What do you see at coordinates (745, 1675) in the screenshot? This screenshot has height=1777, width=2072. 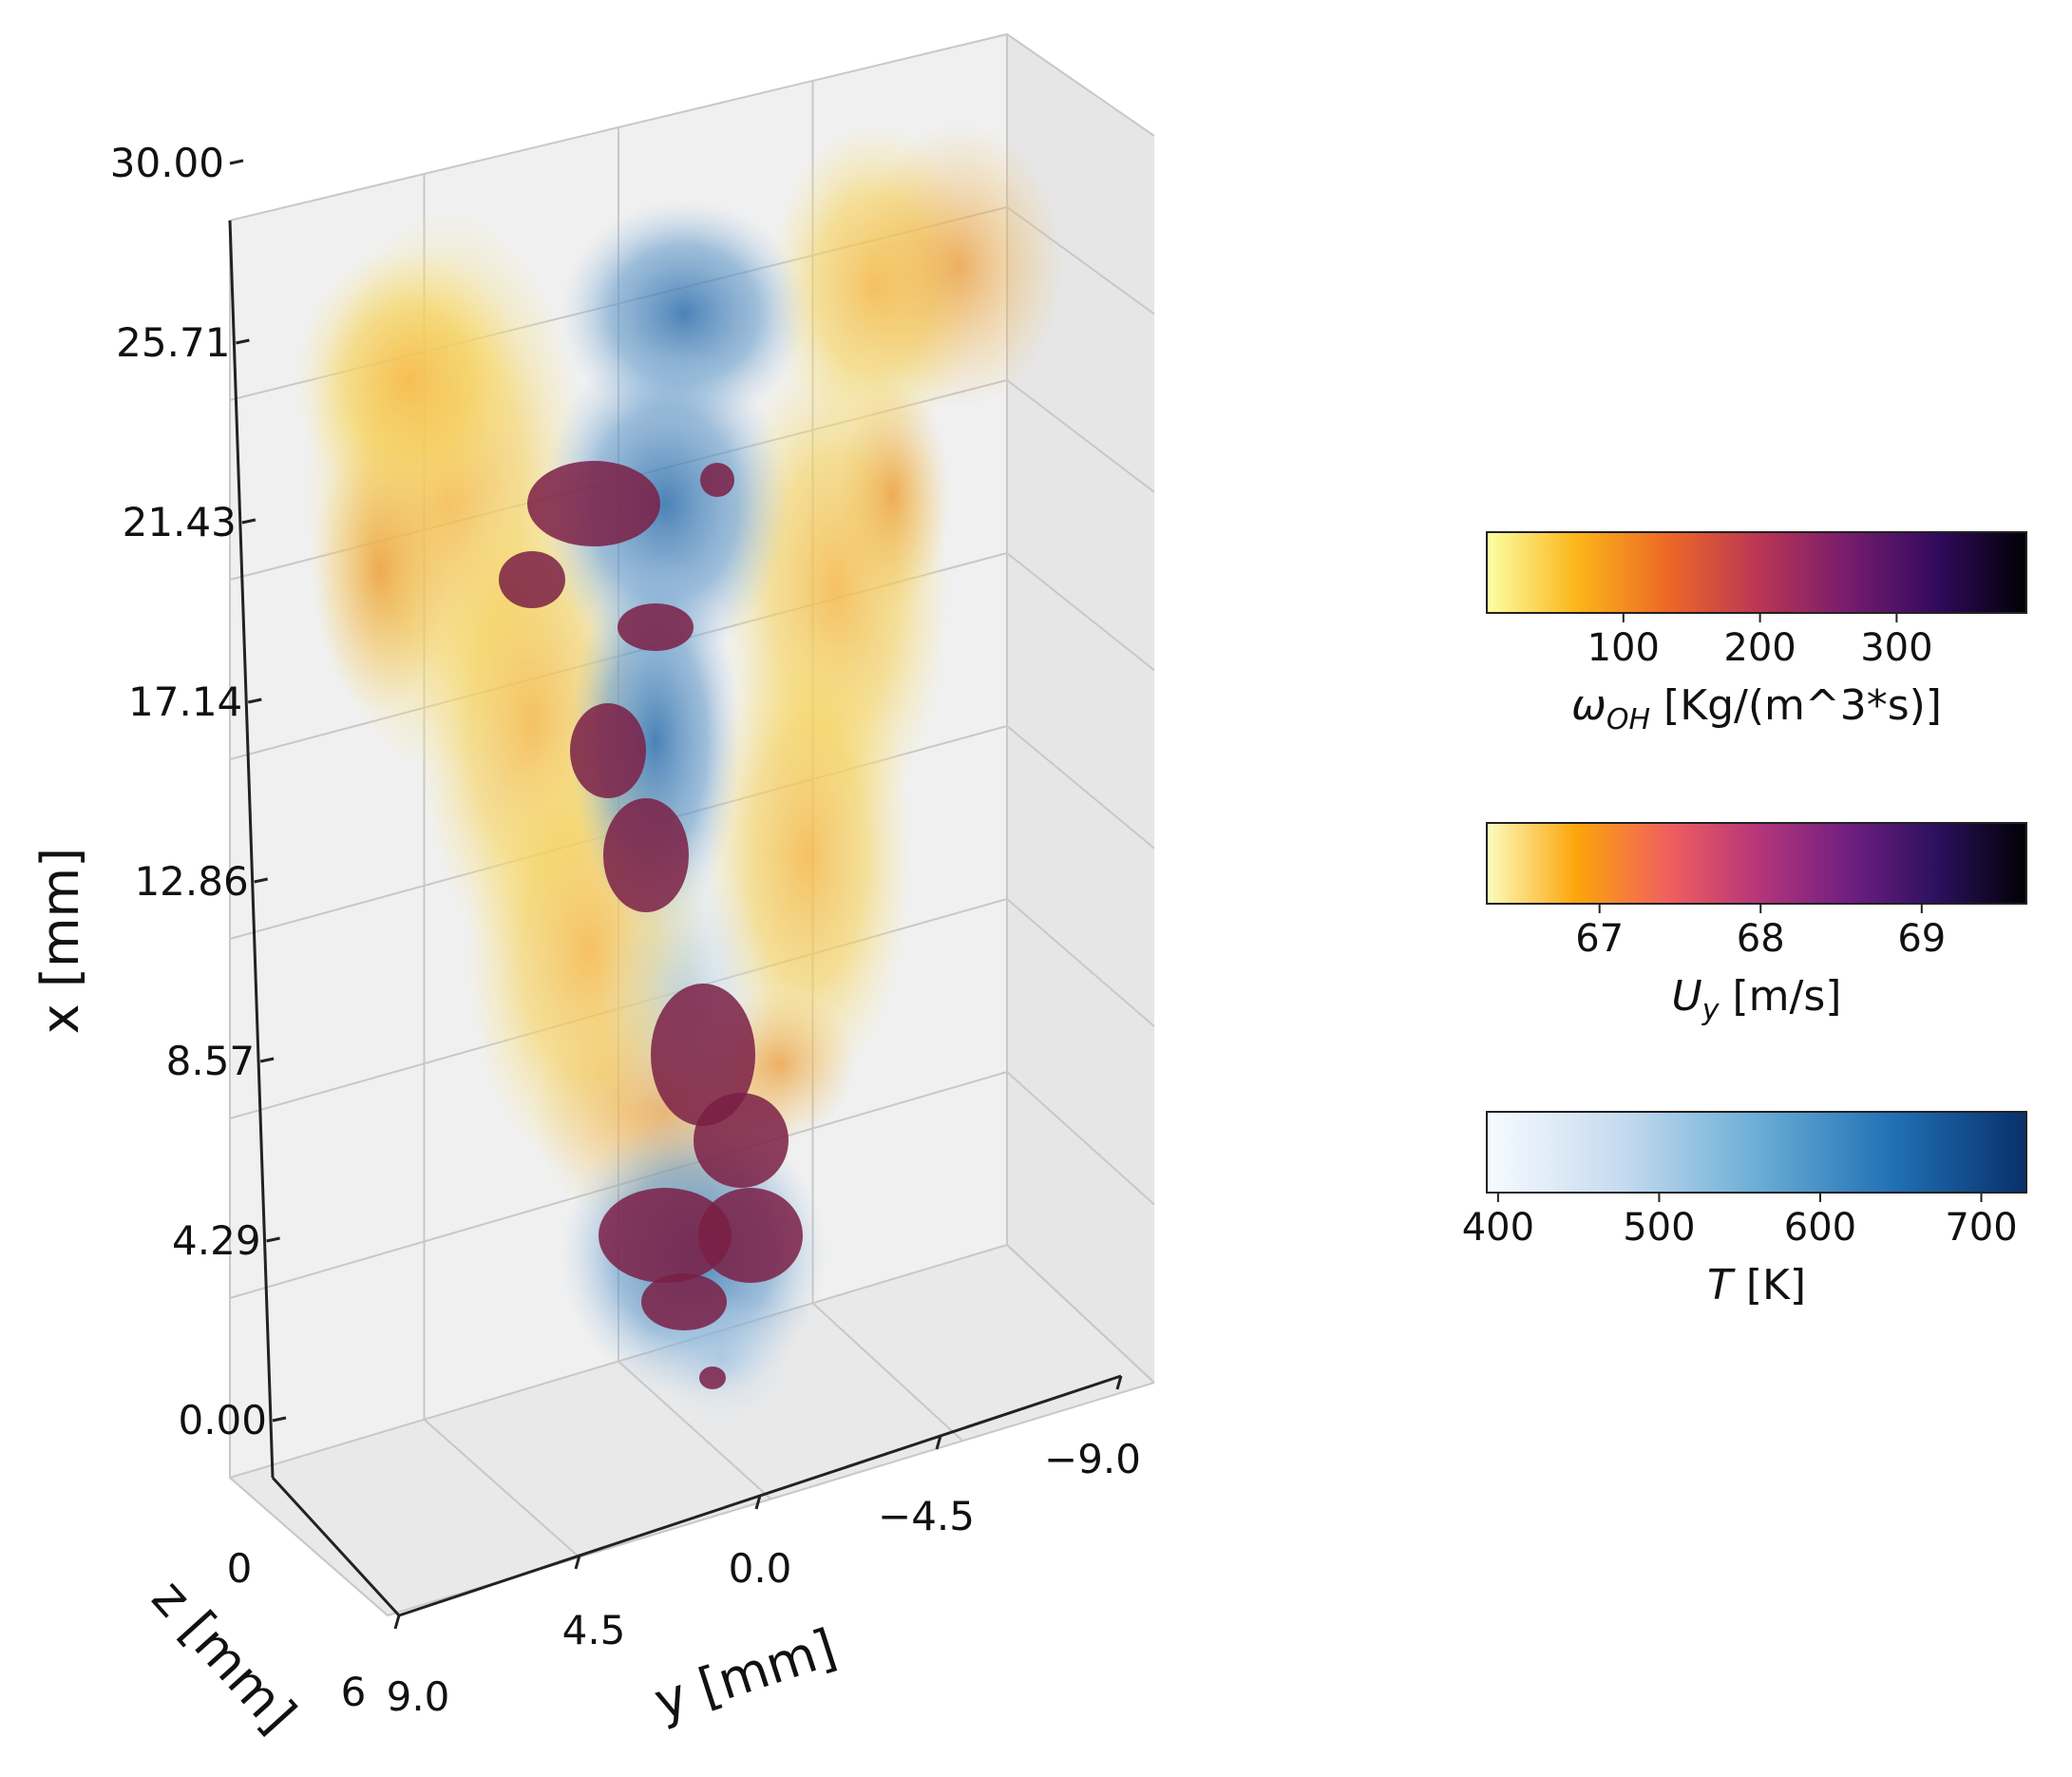 I see `y-axis-label: y [mm]` at bounding box center [745, 1675].